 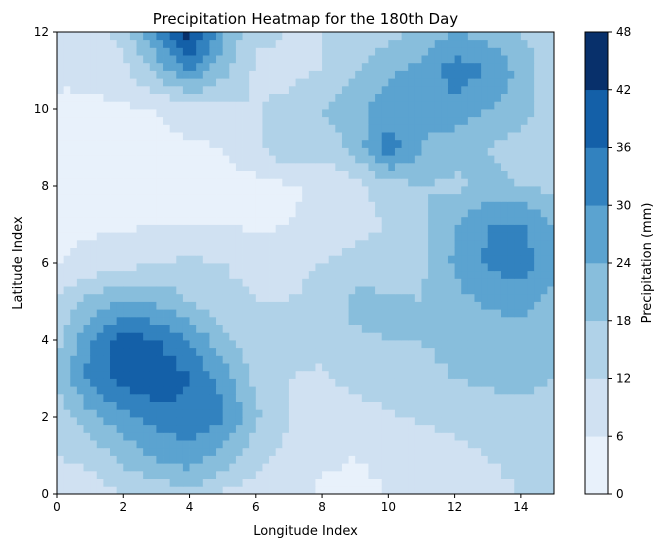 What do you see at coordinates (623, 148) in the screenshot?
I see `colorbar-tick-label: 36` at bounding box center [623, 148].